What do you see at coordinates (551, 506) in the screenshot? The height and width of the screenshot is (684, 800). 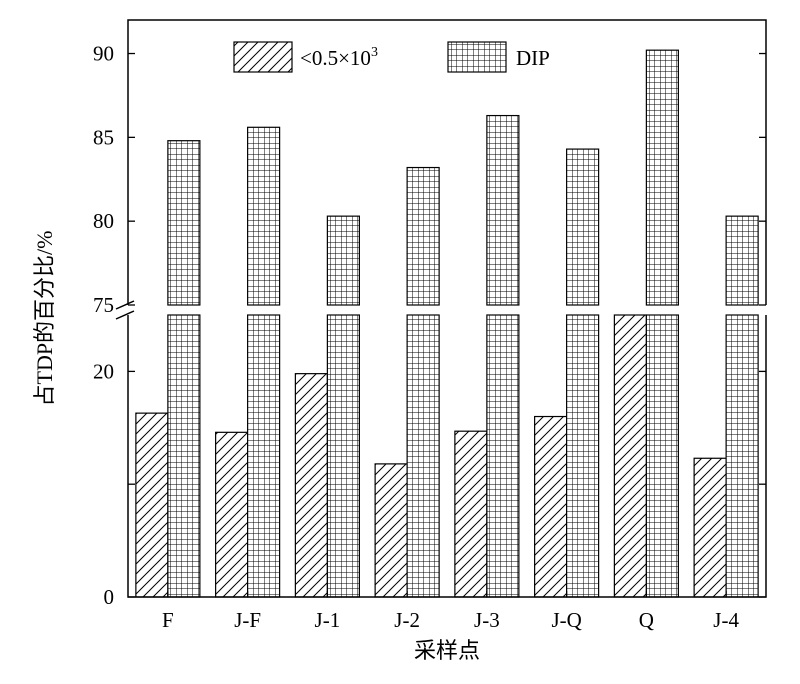 I see `bar-small-fraction-j-q` at bounding box center [551, 506].